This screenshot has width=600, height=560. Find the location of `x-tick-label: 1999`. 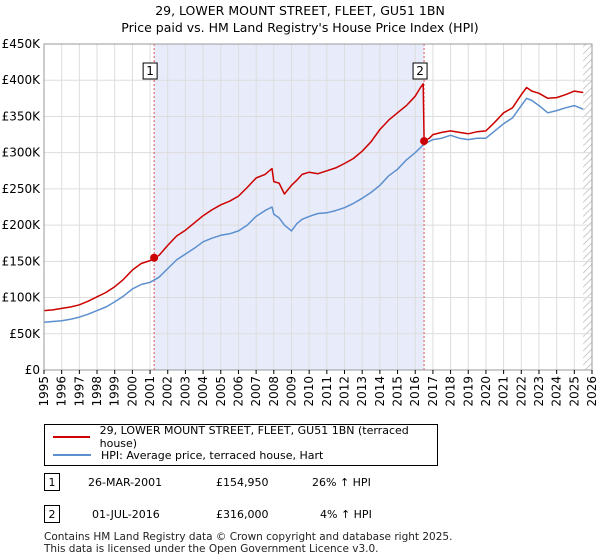

x-tick-label: 1999 is located at coordinates (115, 391).